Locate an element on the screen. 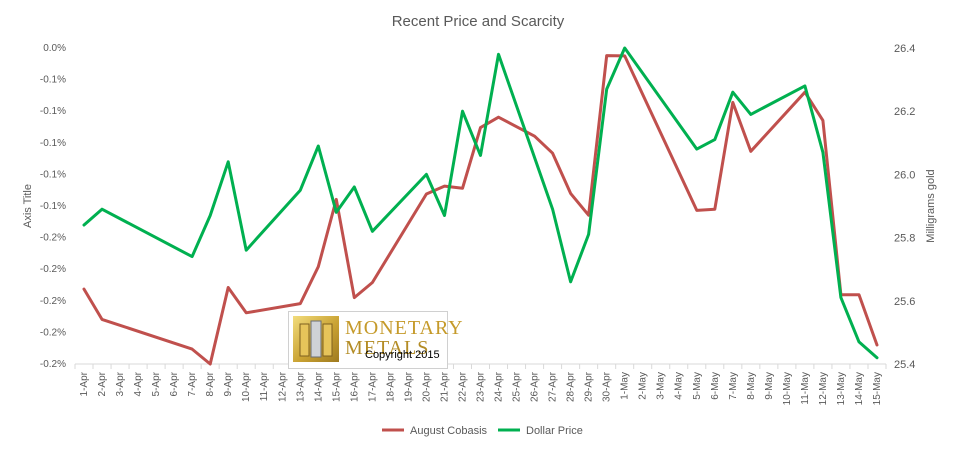 The width and height of the screenshot is (956, 450). x-tick-label: 7-Apr is located at coordinates (192, 383).